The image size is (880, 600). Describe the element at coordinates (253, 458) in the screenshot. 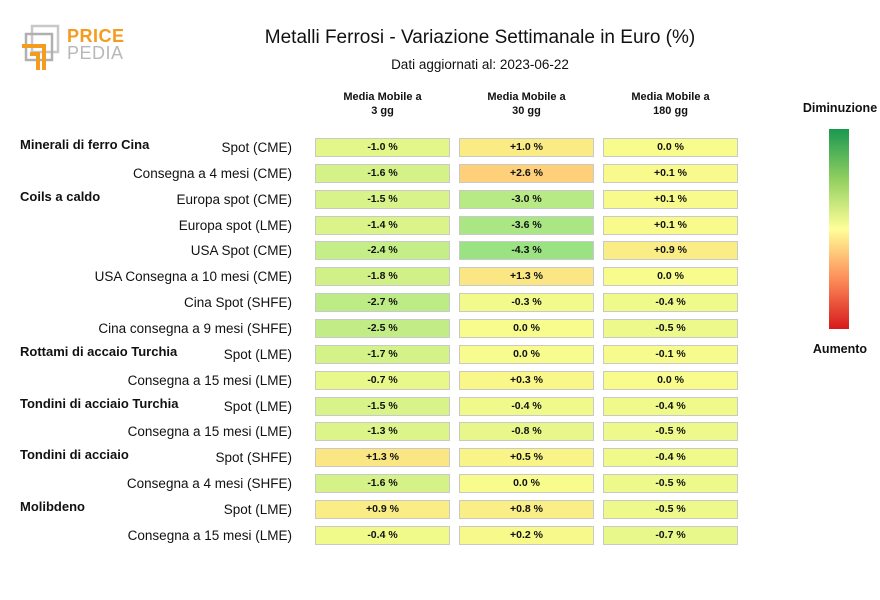

I see `row-label: Spot (SHFE)` at that location.